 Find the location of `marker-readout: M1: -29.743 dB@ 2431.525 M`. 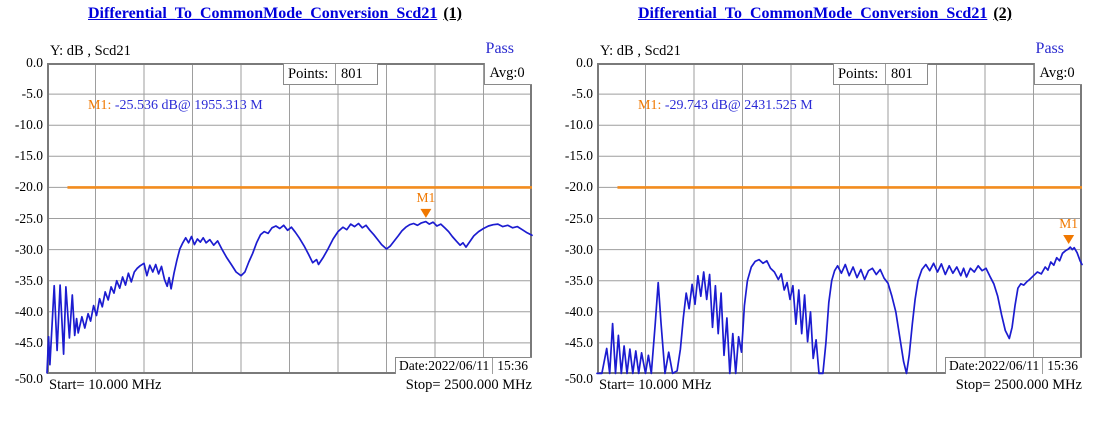

marker-readout: M1: -29.743 dB@ 2431.525 M is located at coordinates (711, 106).